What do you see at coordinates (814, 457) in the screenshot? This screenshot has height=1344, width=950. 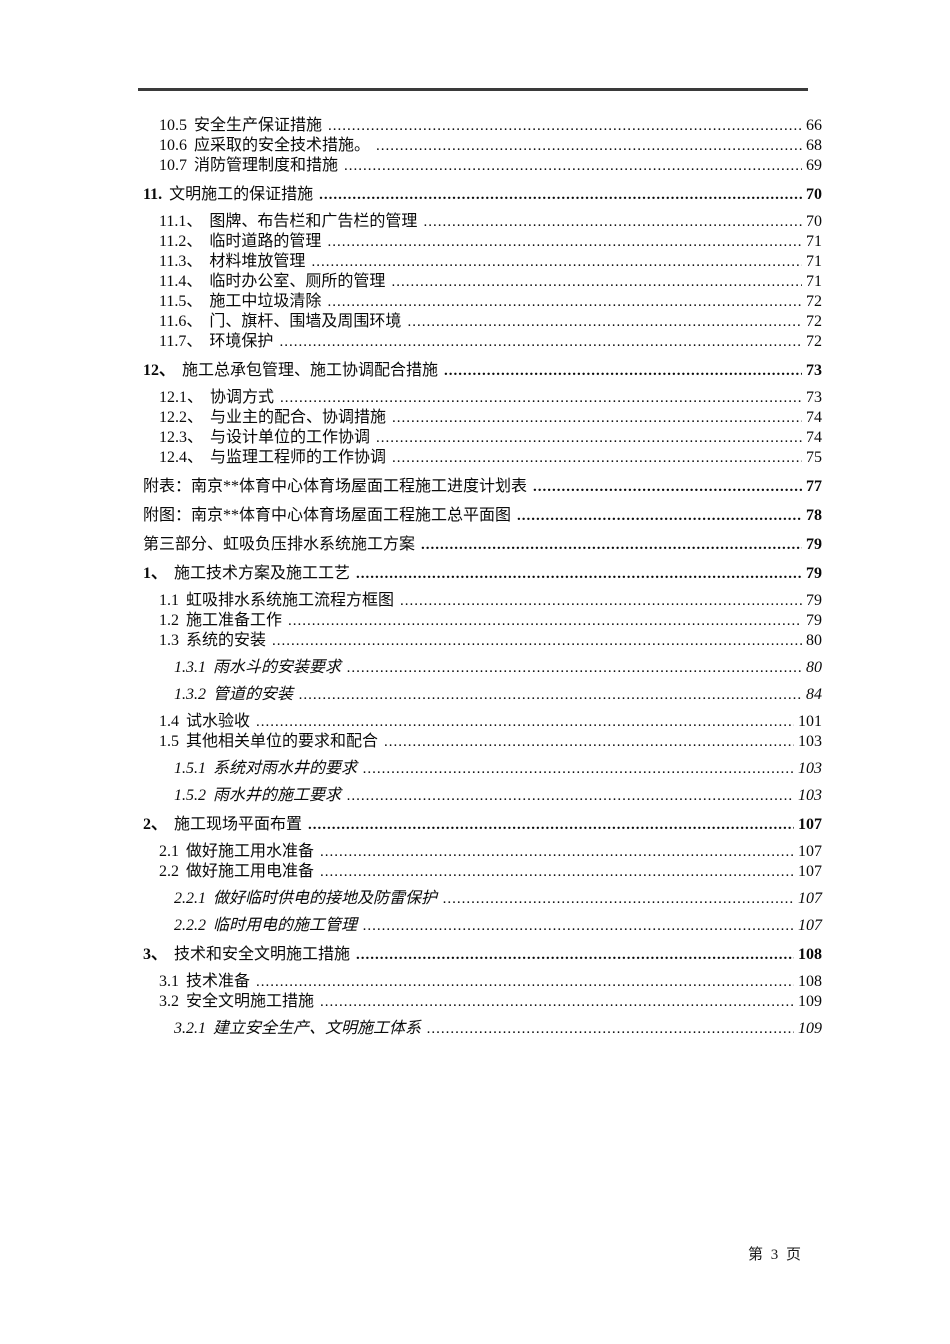 I see `toc-entry-page-number: 75` at bounding box center [814, 457].